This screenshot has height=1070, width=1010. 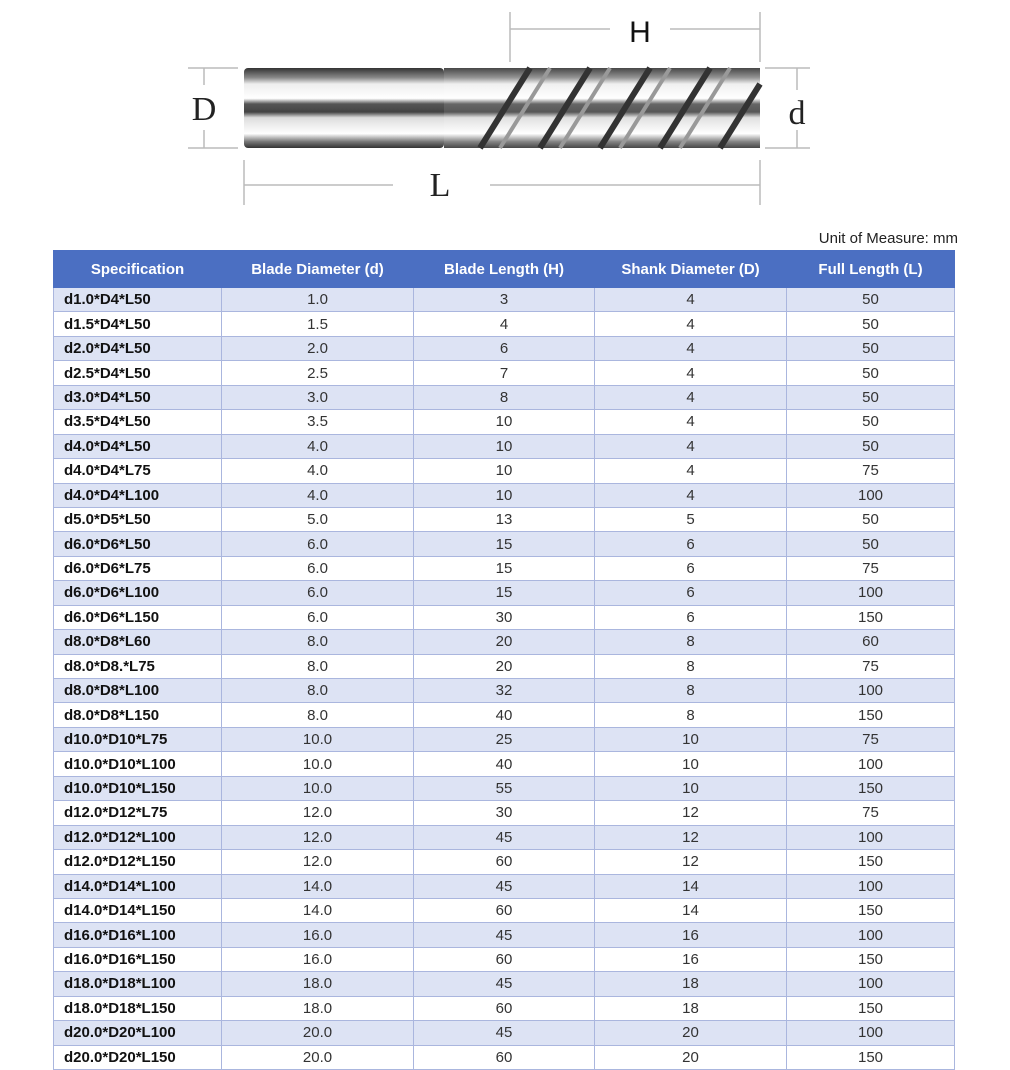 I want to click on table-row: d8.0*D8*L150 8.0 40 8 150, so click(x=504, y=715).